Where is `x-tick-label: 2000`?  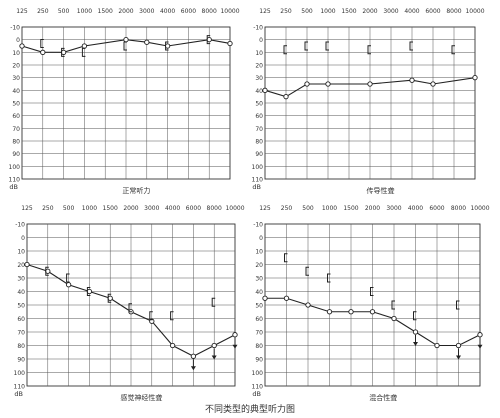
x-tick-label: 2000 is located at coordinates (125, 11).